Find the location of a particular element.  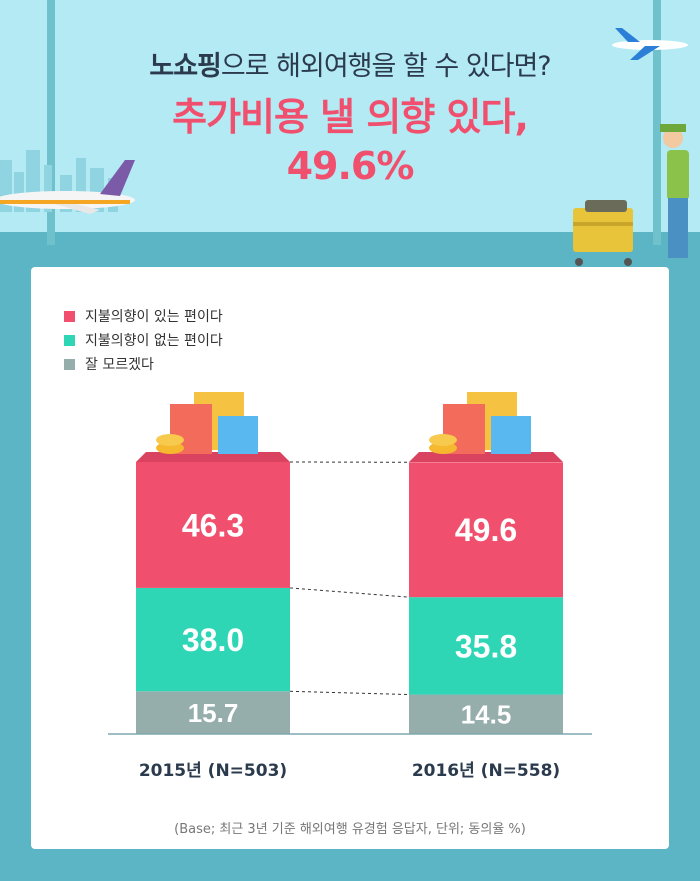

legend-label: 지불의향이 있는 편이다 is located at coordinates (154, 317).